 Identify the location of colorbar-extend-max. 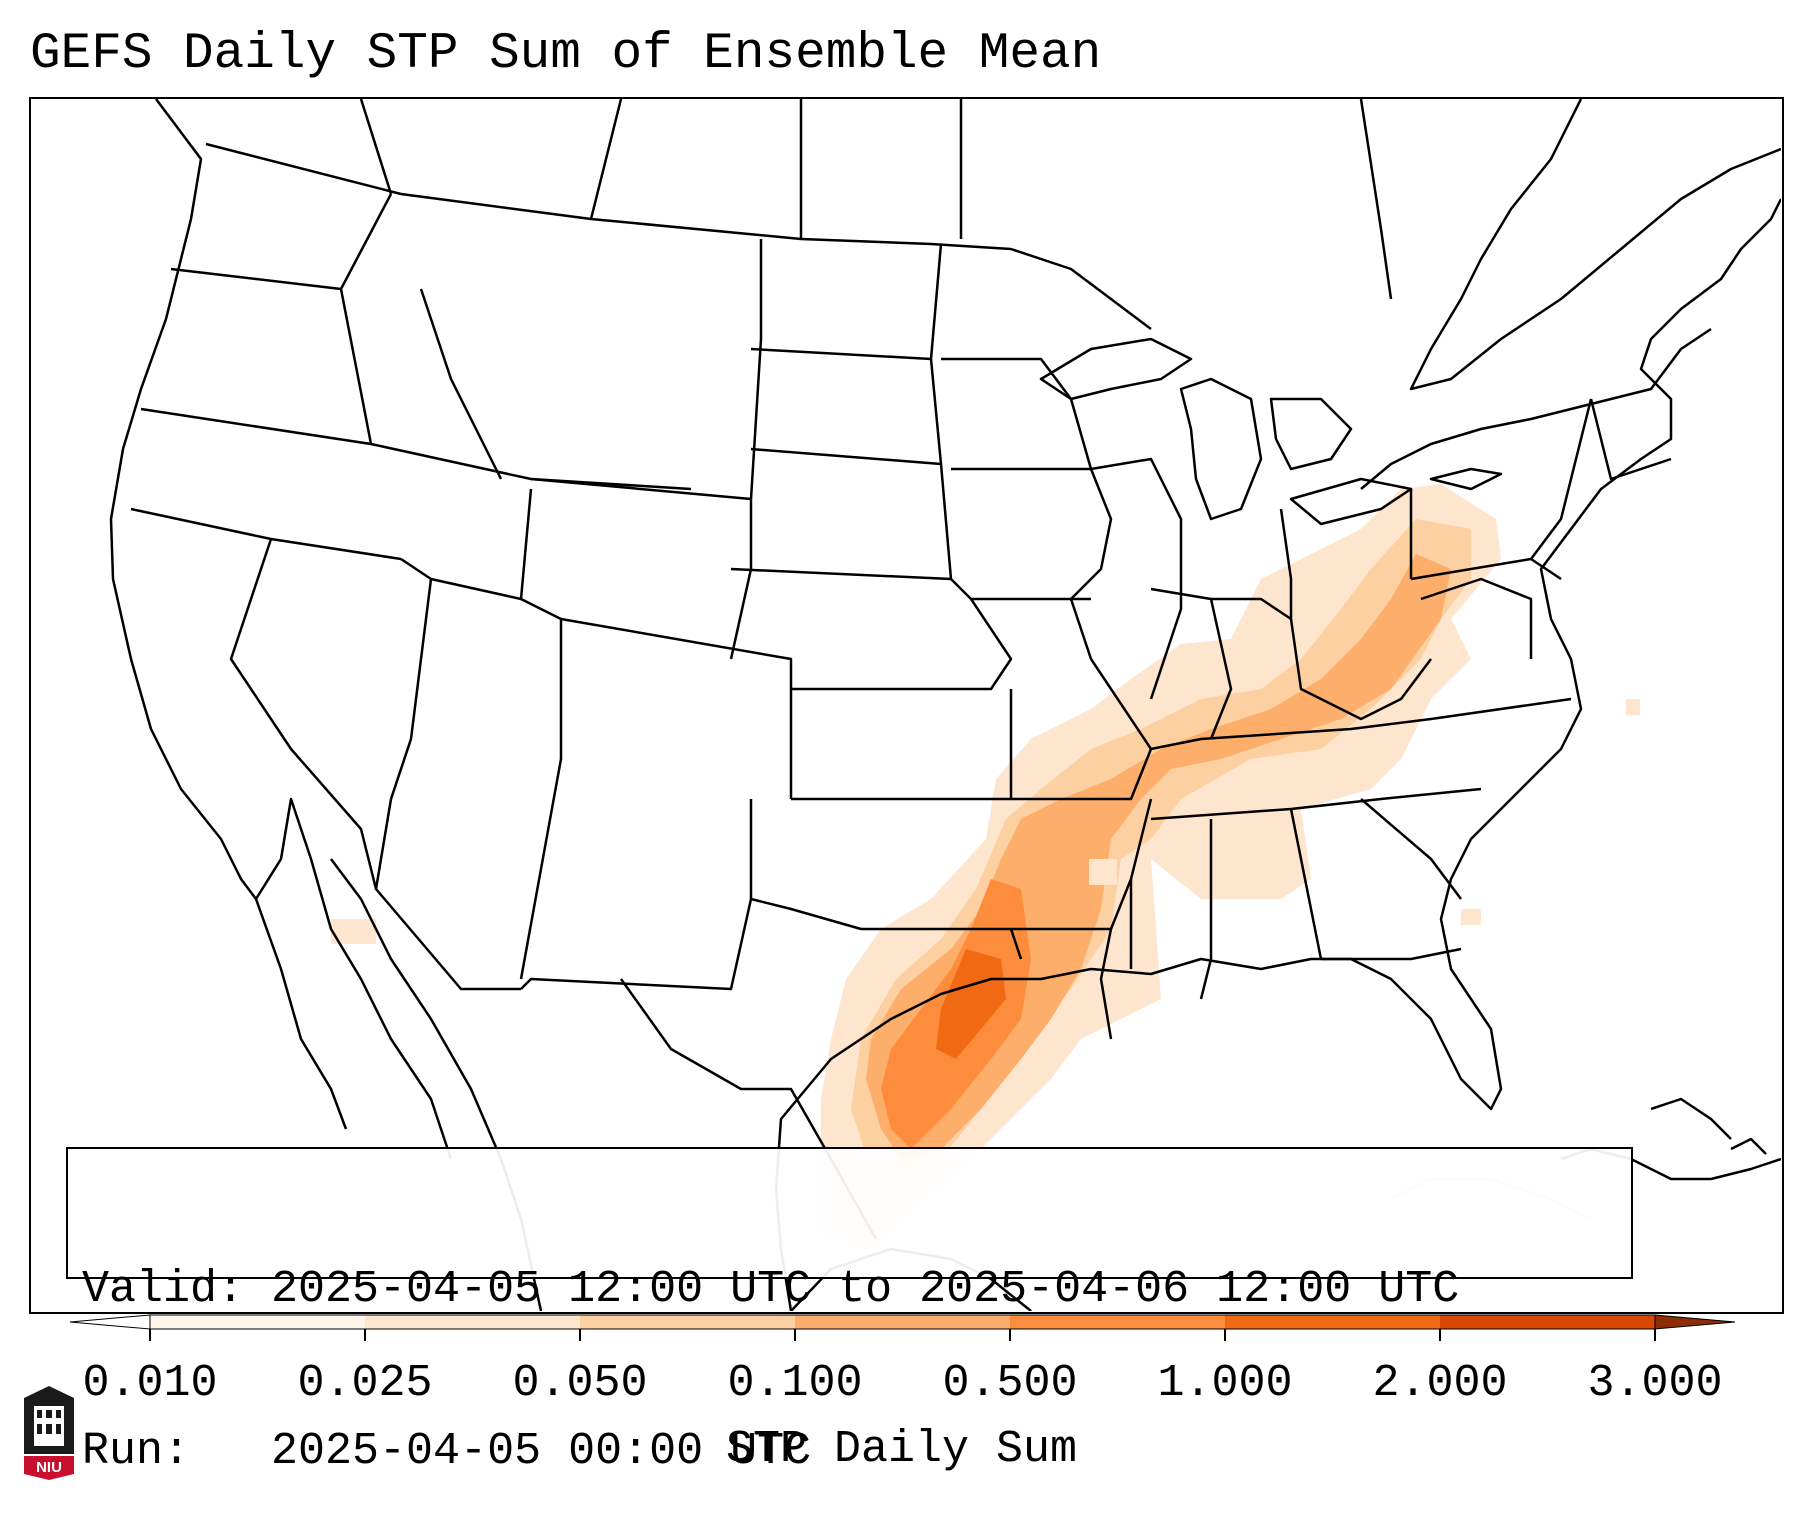
(1695, 1322).